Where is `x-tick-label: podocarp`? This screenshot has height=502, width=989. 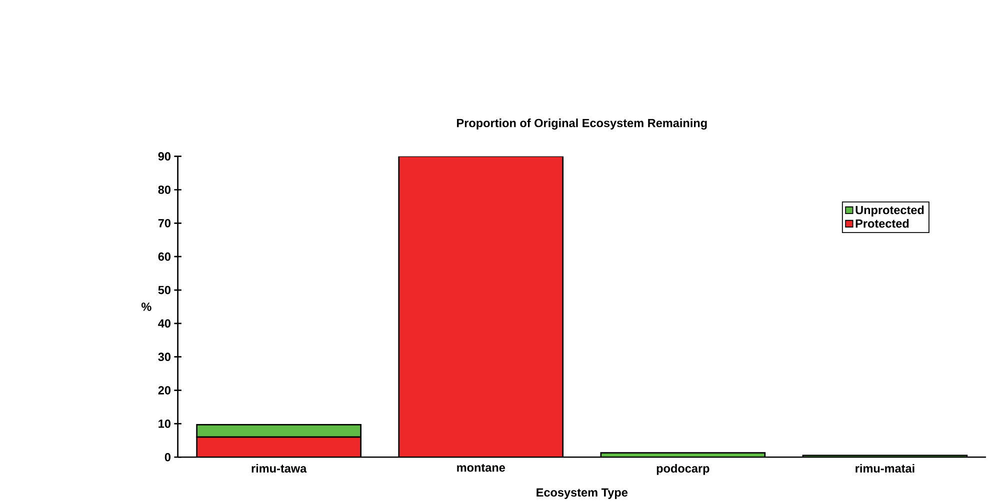
x-tick-label: podocarp is located at coordinates (683, 469).